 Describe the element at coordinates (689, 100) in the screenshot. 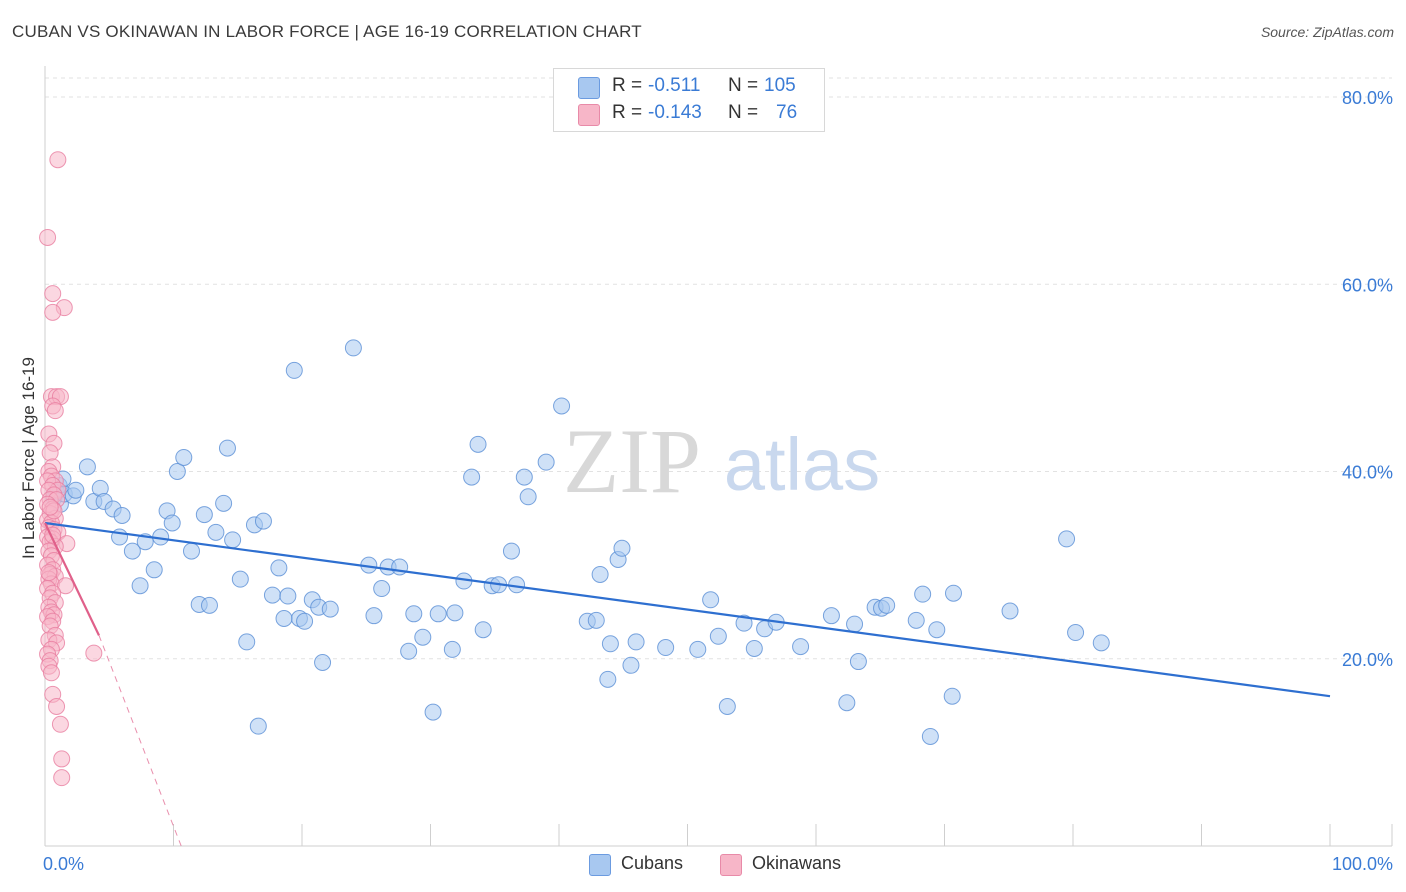

I see `correlation-legend: R = -0.511 N = 105 R = -0.143 N = 76` at that location.